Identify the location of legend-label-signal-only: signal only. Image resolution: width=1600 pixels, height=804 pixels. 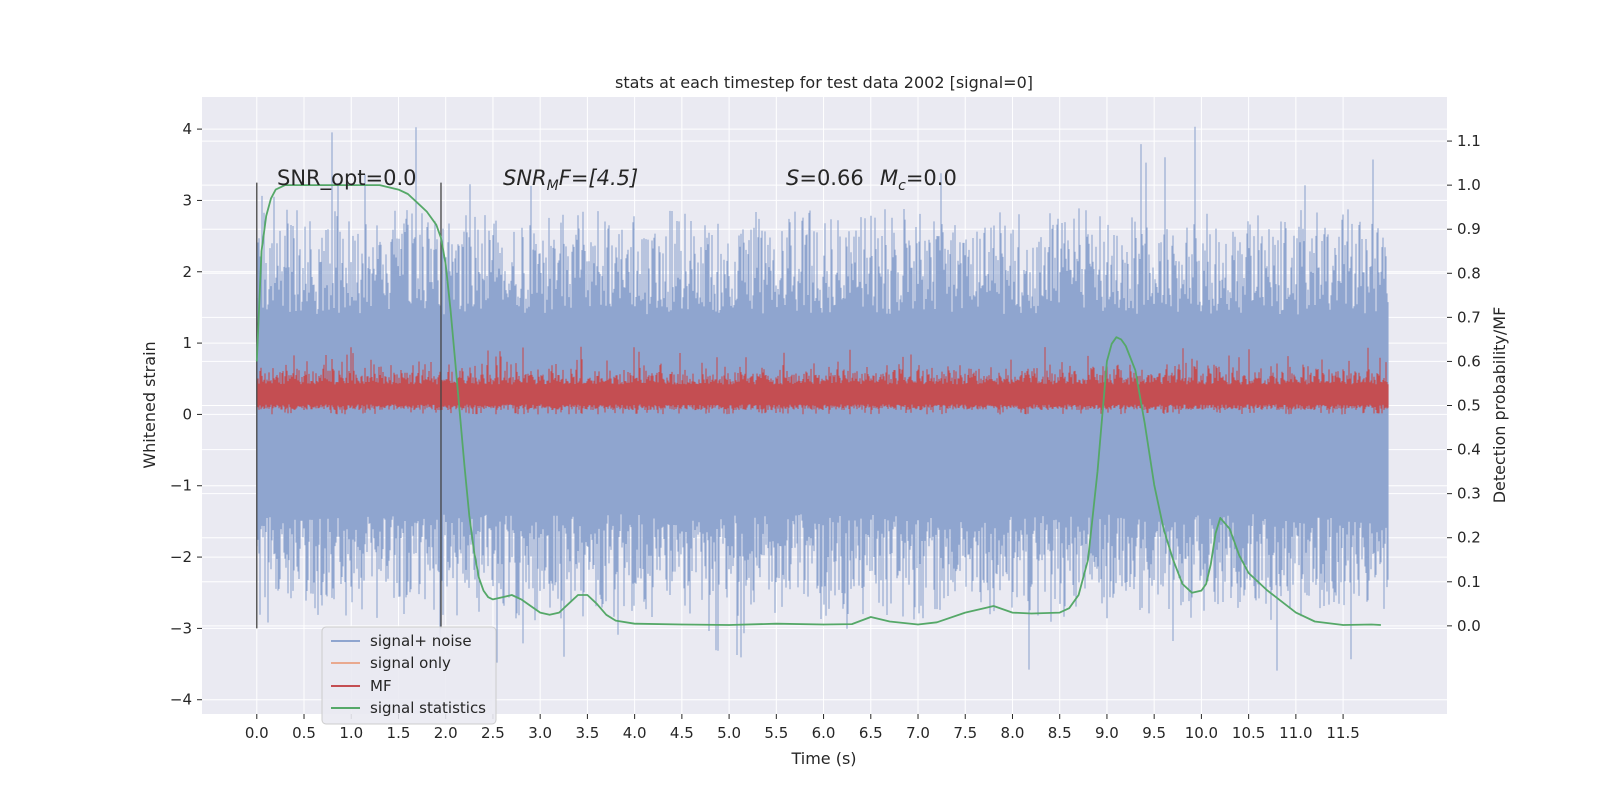
(410, 663).